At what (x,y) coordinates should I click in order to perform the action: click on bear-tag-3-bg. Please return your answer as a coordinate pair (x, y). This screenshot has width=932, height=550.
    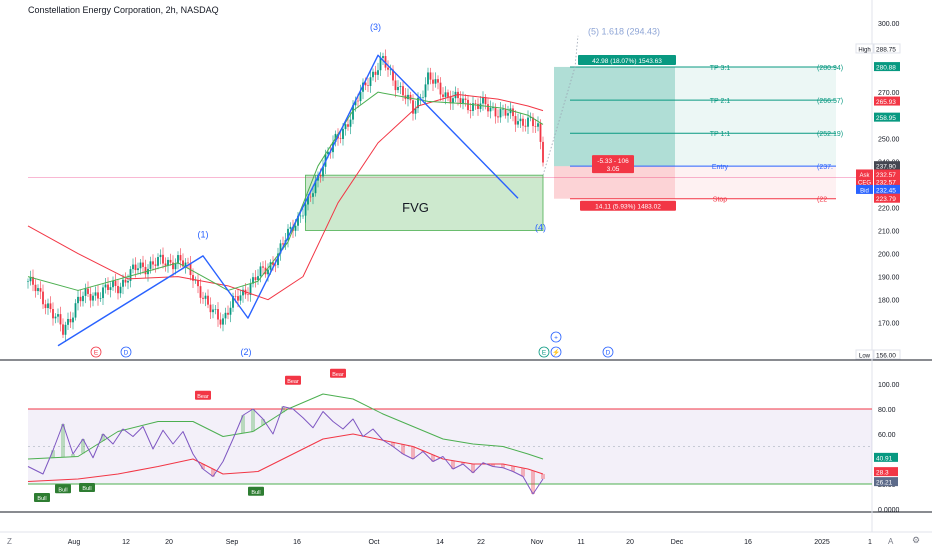
    Looking at the image, I should click on (338, 373).